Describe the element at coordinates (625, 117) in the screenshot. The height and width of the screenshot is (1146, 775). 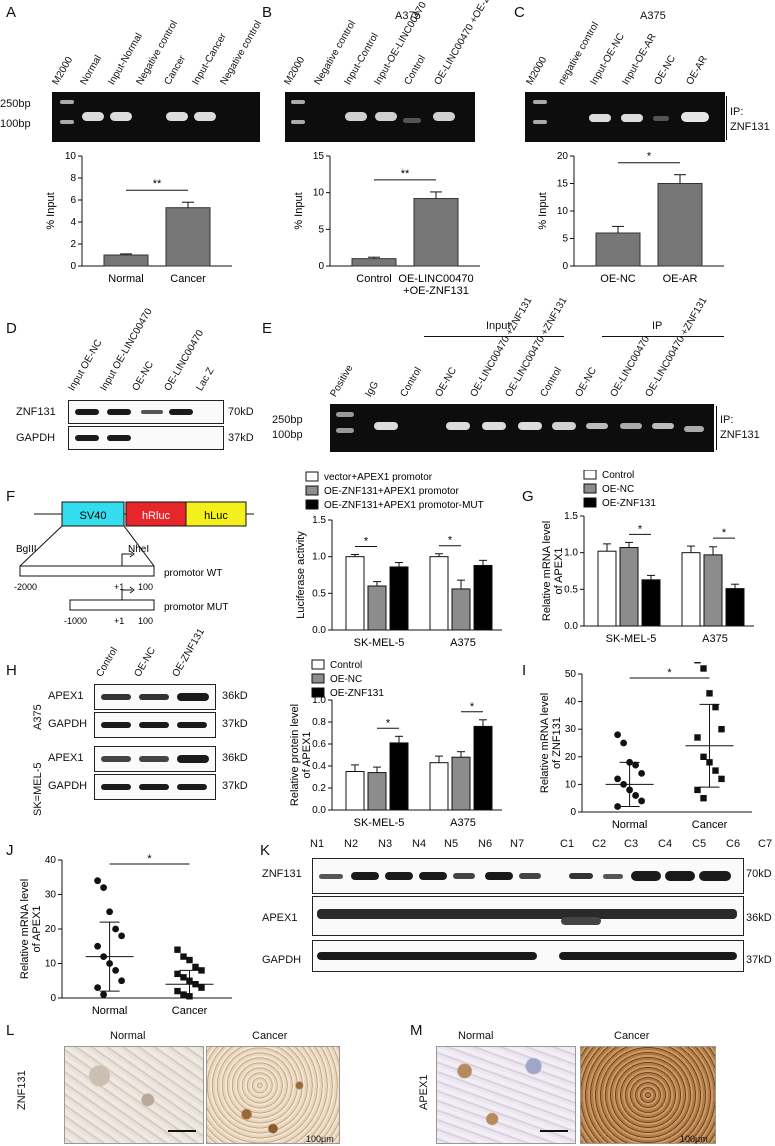
I see `gel-c` at that location.